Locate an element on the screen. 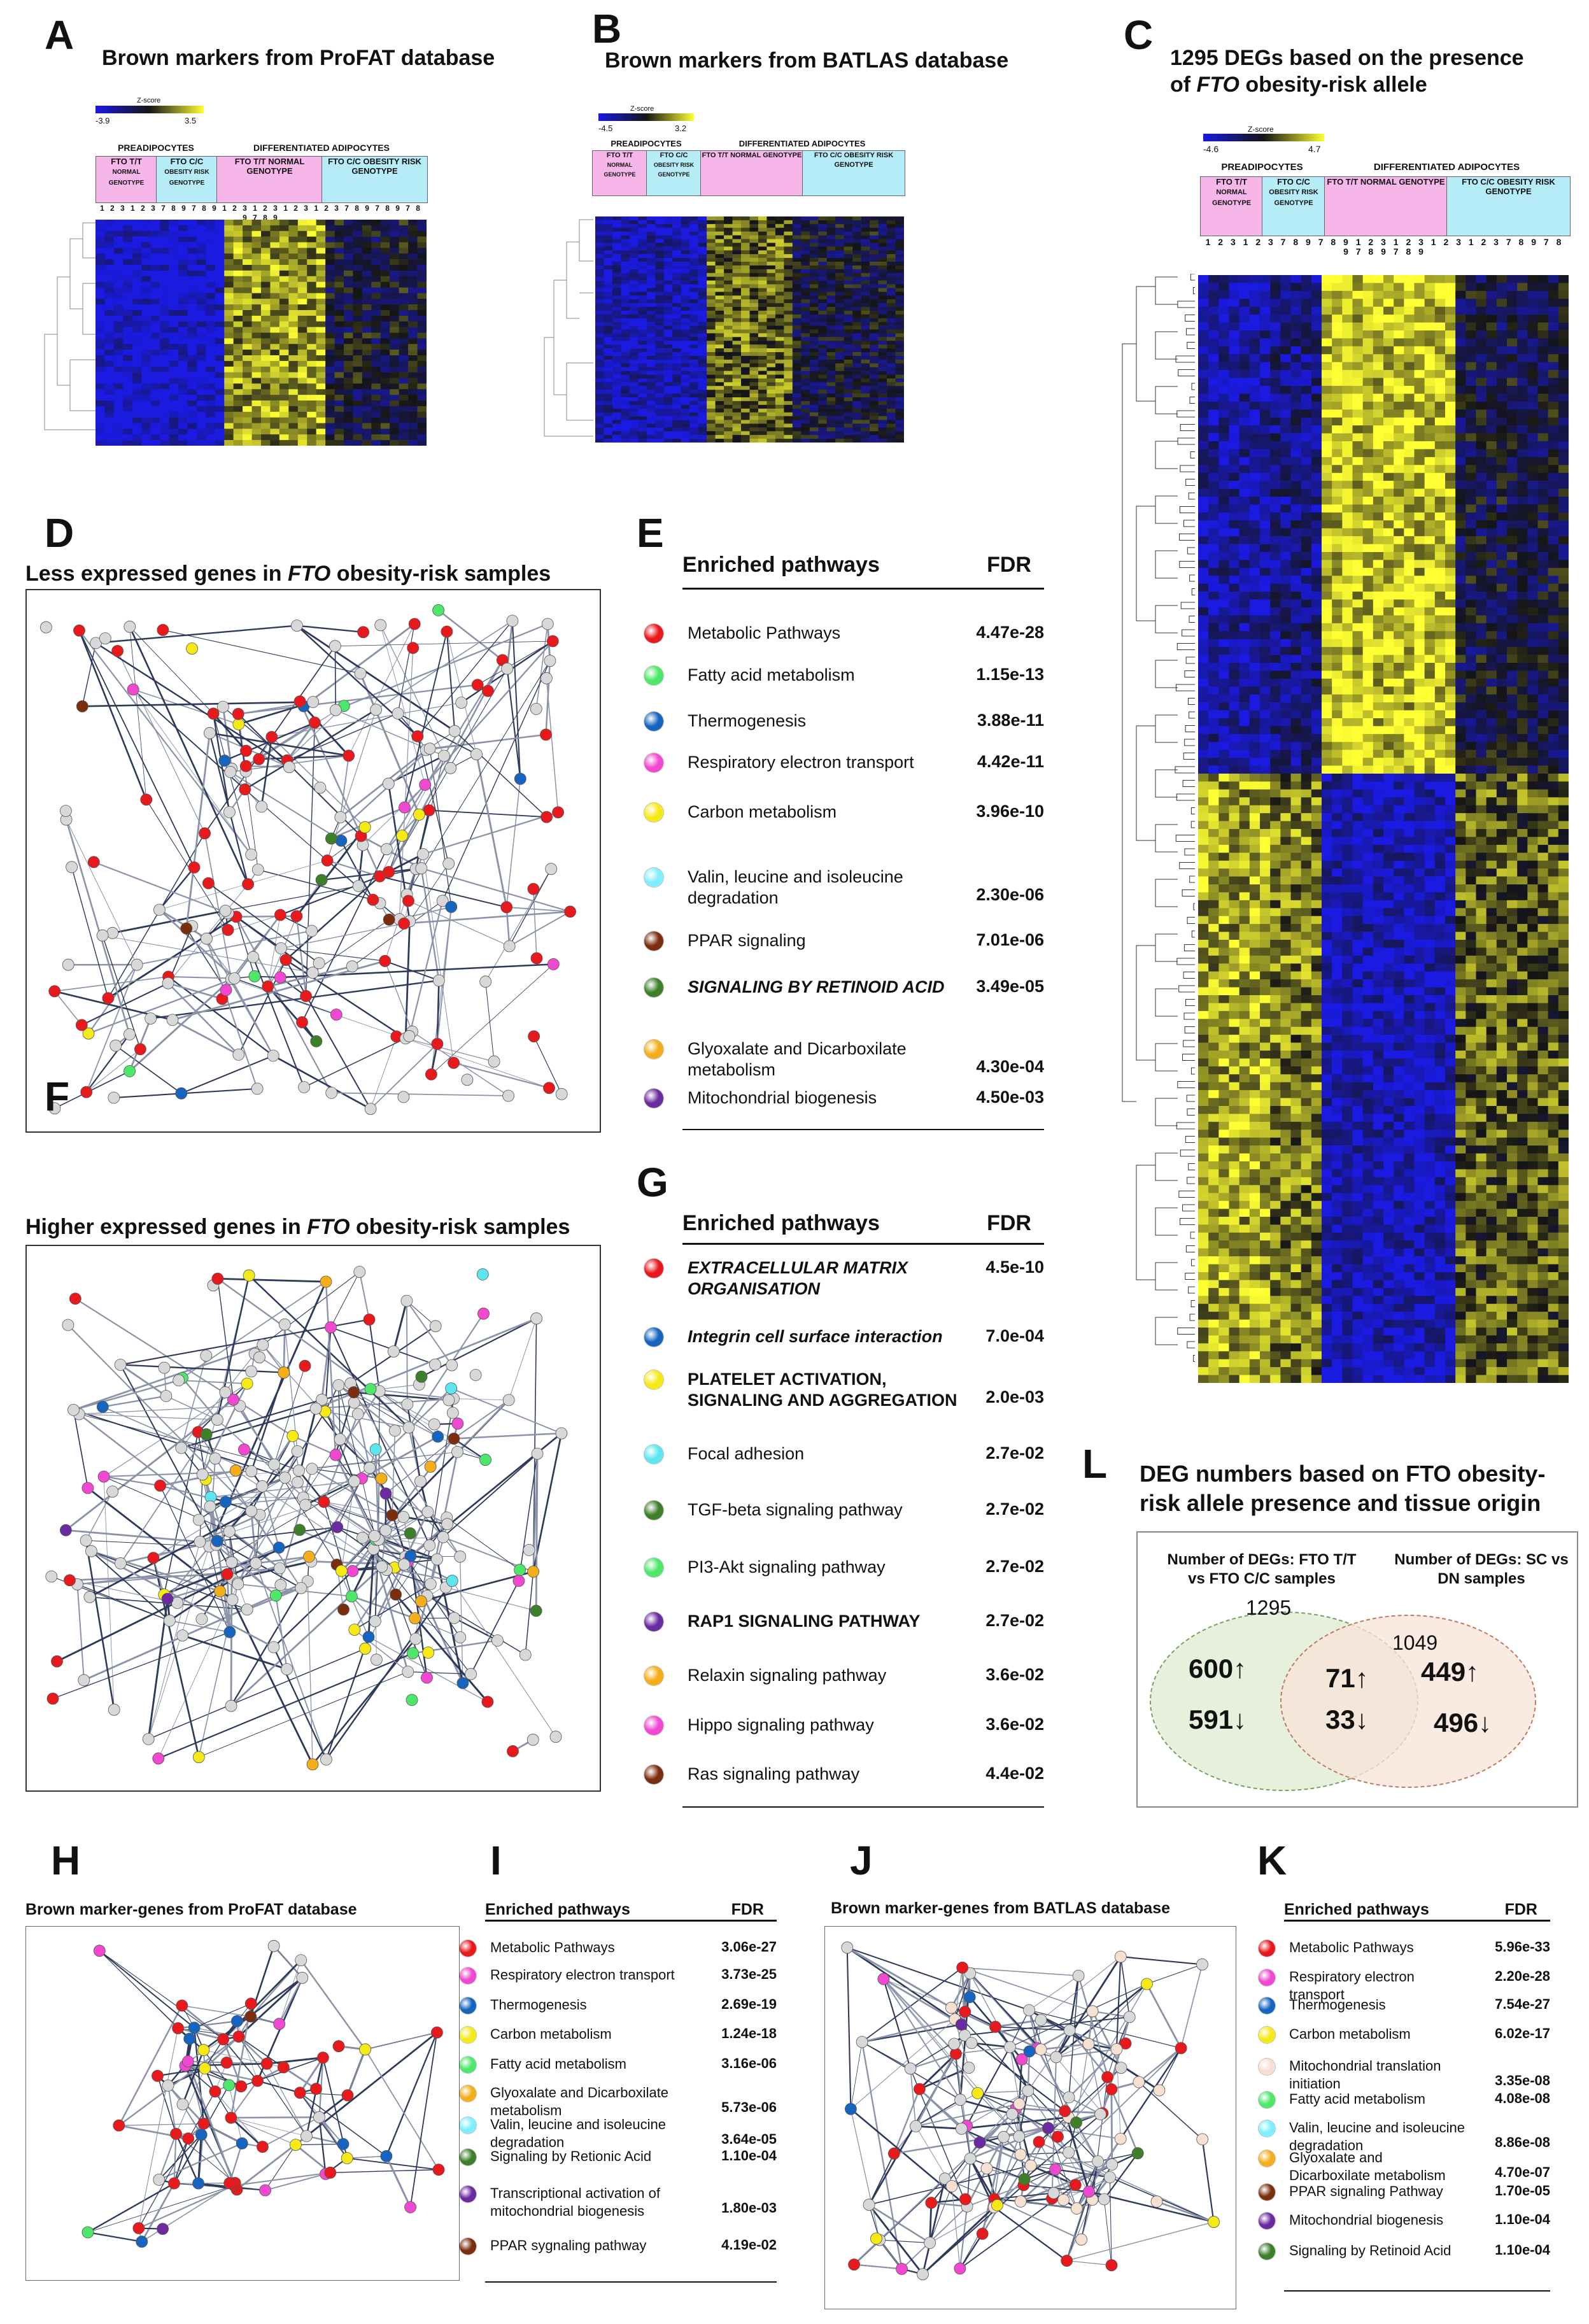  fto-cc-pre-header-b: FTO C/C OBESITY RISK GENOTYPE is located at coordinates (674, 173).